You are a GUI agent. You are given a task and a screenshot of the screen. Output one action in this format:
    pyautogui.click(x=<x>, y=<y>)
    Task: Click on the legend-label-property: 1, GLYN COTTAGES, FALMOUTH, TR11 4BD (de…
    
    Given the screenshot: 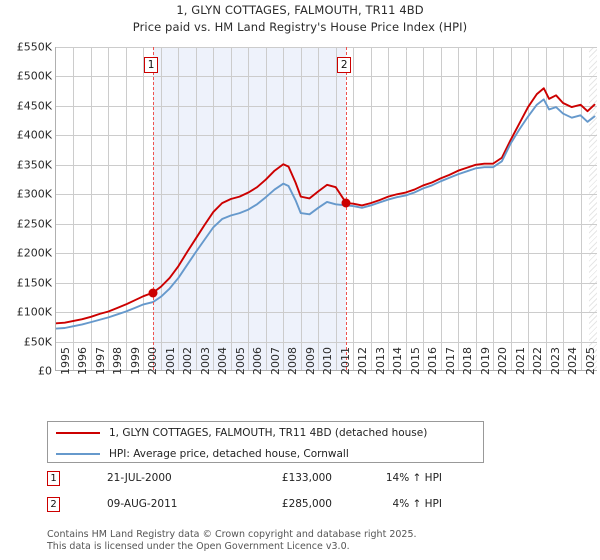 What is the action you would take?
    pyautogui.click(x=268, y=432)
    